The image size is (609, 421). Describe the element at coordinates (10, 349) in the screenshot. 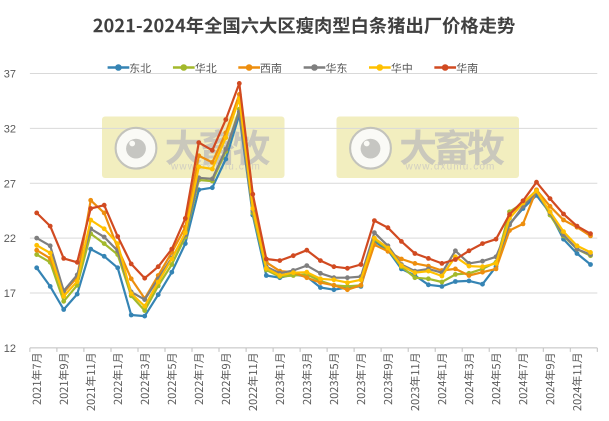

I see `svg-text: 12` at that location.